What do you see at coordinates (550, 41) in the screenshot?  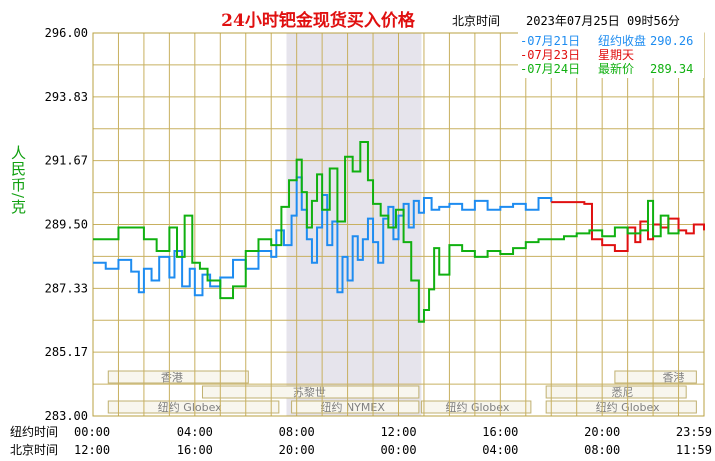 I see `legend-date: -07月21日` at bounding box center [550, 41].